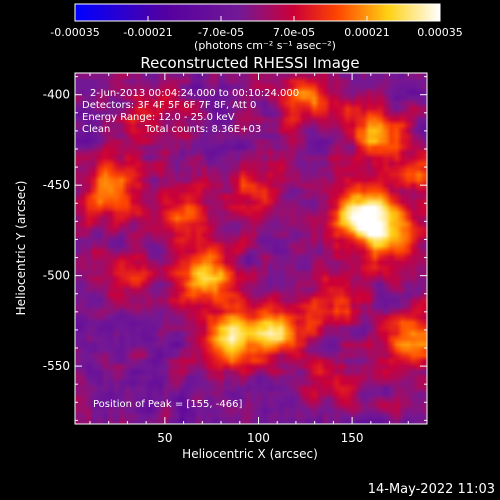  What do you see at coordinates (74, 32) in the screenshot?
I see `colorbar-tick-label: -0.00035` at bounding box center [74, 32].